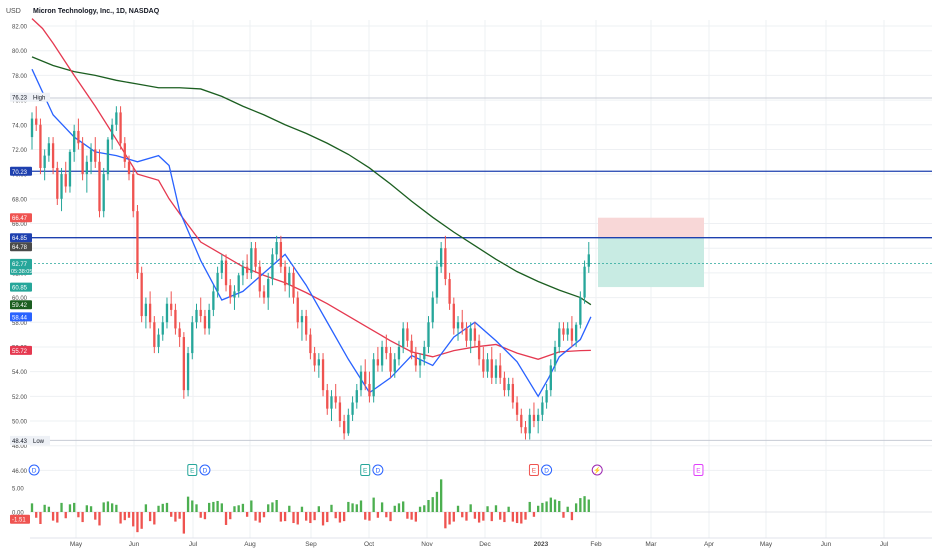 The width and height of the screenshot is (932, 550). Describe the element at coordinates (651, 544) in the screenshot. I see `time-tick: Mar` at that location.